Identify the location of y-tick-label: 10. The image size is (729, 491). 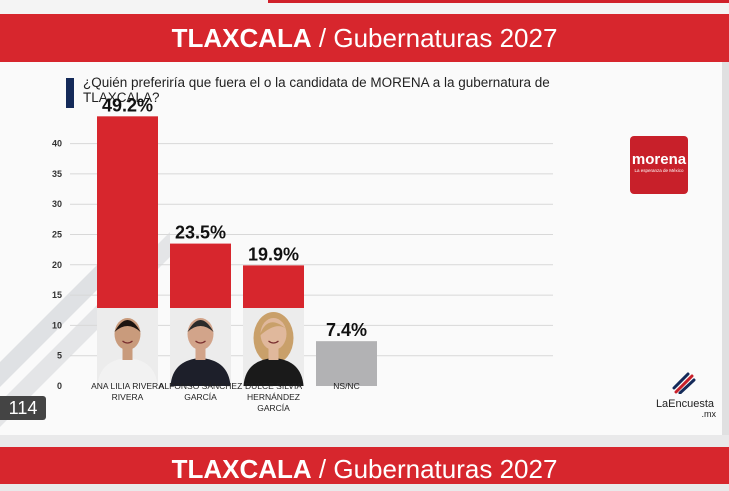
(57, 325).